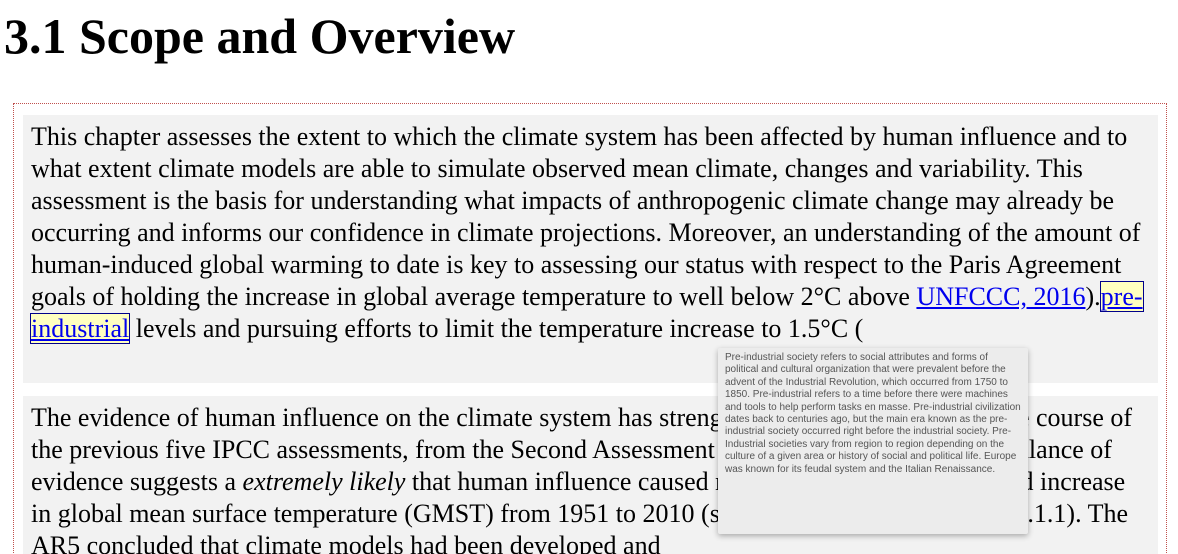 Image resolution: width=1178 pixels, height=554 pixels. Describe the element at coordinates (1001, 296) in the screenshot. I see `link: UNFCCC, 2016` at that location.